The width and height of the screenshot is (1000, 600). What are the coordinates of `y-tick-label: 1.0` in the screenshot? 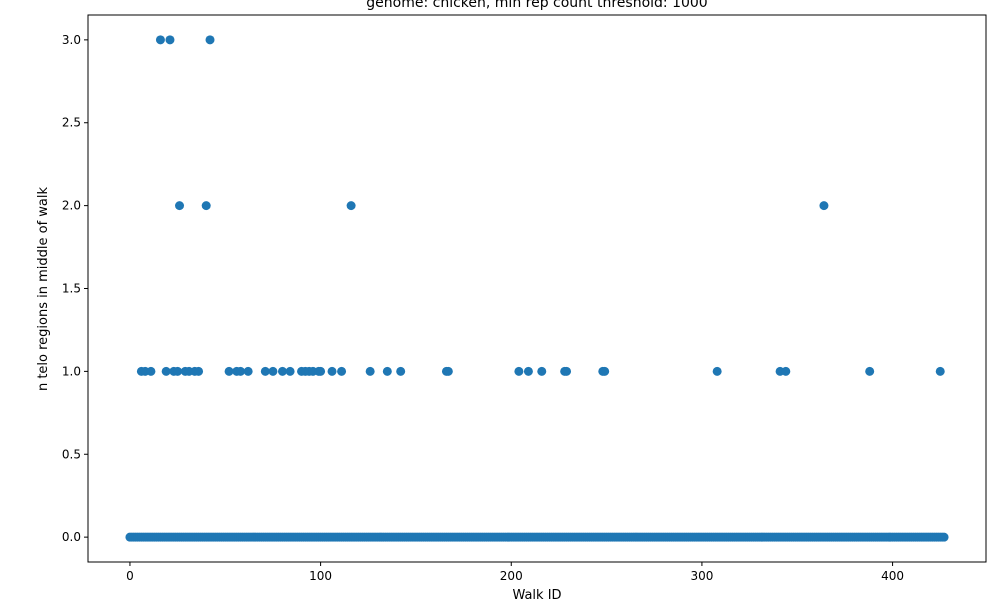 It's located at (71, 371).